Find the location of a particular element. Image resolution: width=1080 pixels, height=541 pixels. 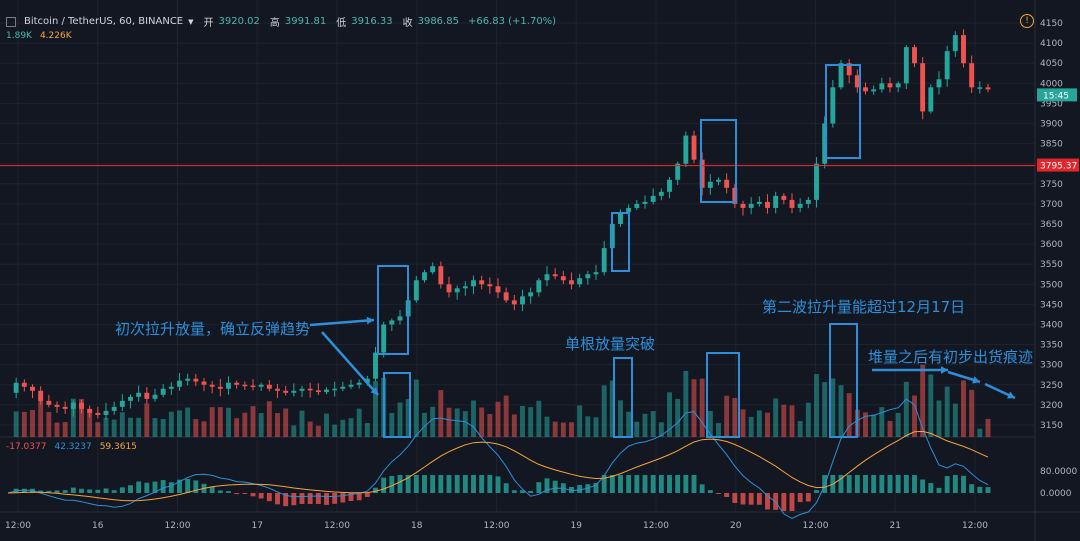

collapse-icon is located at coordinates (11, 21).